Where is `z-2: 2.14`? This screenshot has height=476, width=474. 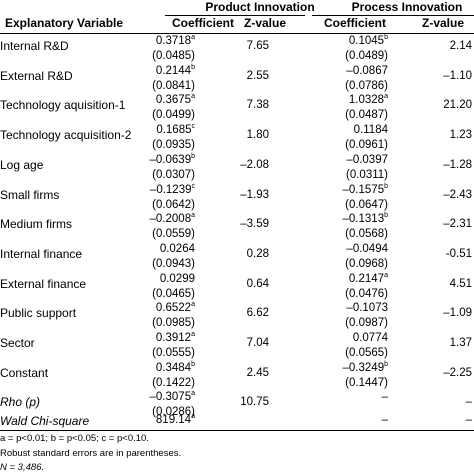
z-2: 2.14 is located at coordinates (460, 46).